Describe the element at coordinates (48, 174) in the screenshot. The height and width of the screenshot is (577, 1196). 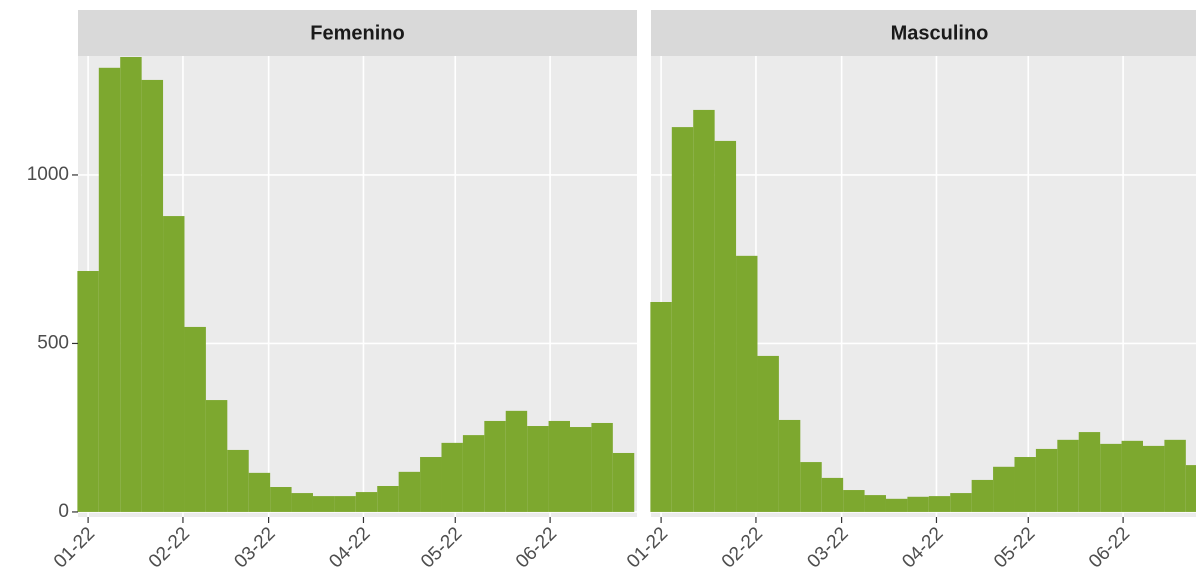
I see `y-tick-label: 1000` at that location.